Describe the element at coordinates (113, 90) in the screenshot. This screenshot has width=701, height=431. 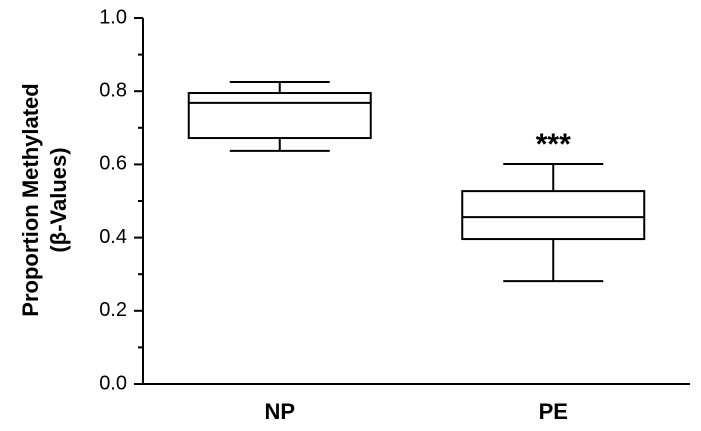
I see `y-tick-label: 0.8` at that location.